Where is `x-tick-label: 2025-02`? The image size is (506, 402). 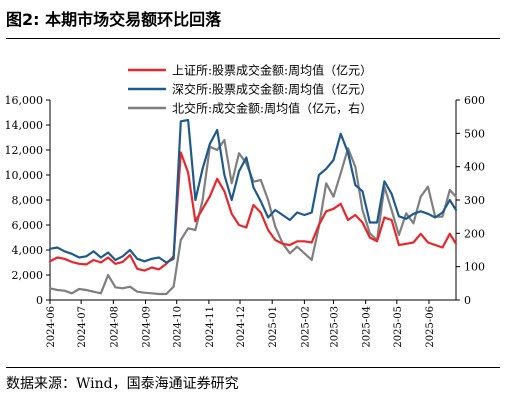
x-tick-label: 2025-02 is located at coordinates (305, 327).